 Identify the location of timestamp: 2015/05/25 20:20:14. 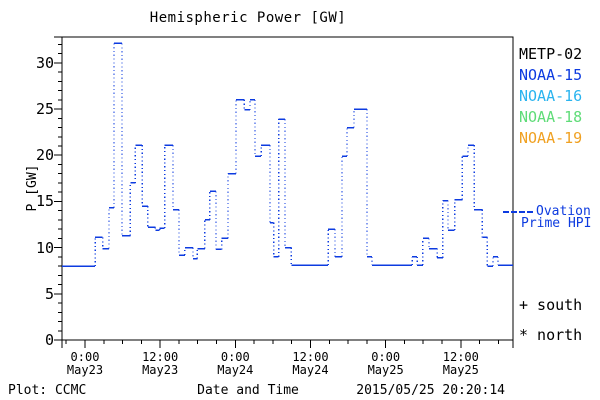
(430, 390).